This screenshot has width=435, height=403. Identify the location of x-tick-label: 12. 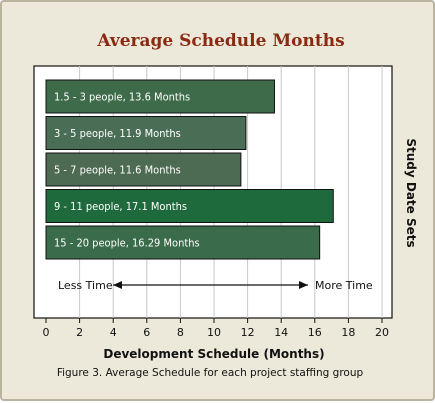
(248, 332).